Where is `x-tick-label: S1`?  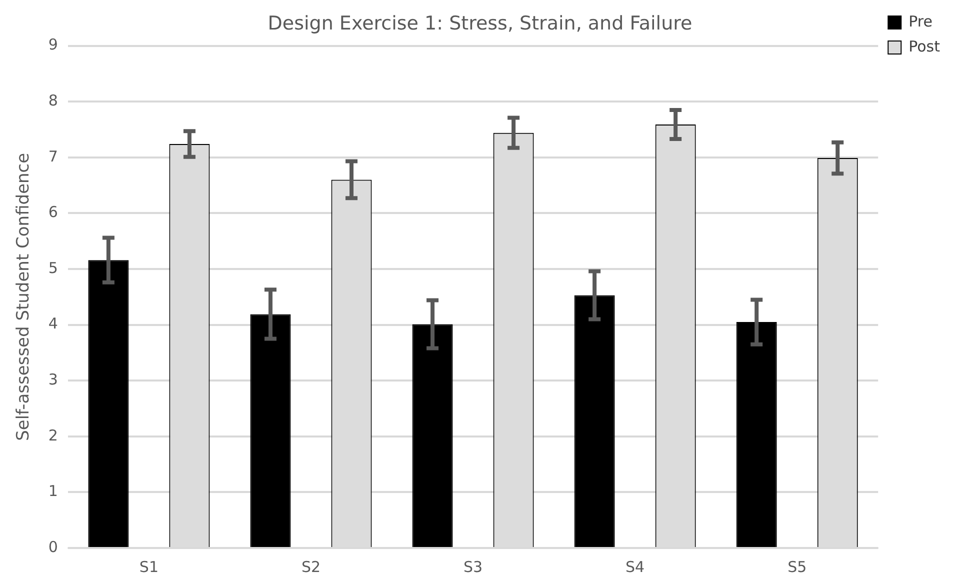 x-tick-label: S1 is located at coordinates (148, 567).